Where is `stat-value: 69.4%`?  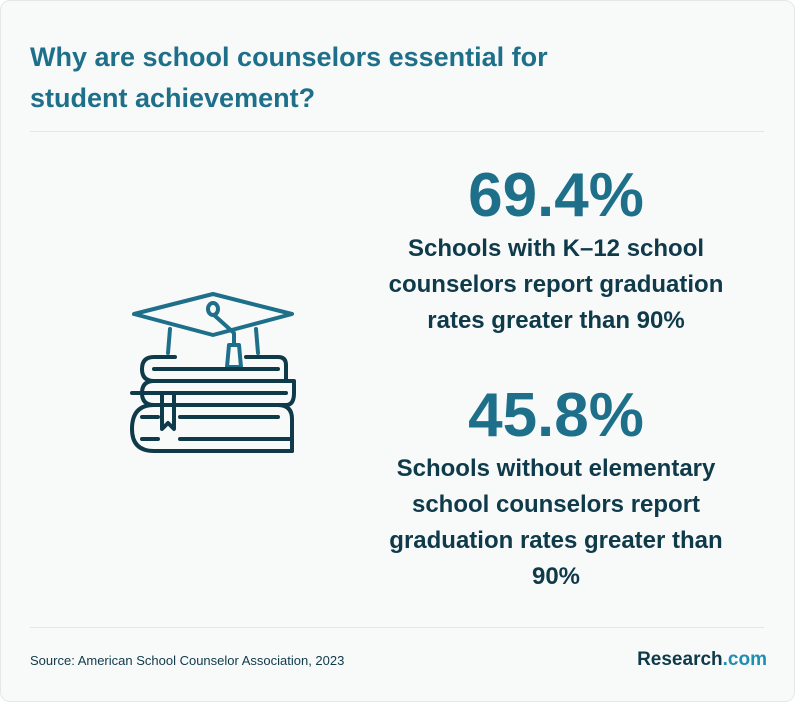
stat-value: 69.4% is located at coordinates (556, 195).